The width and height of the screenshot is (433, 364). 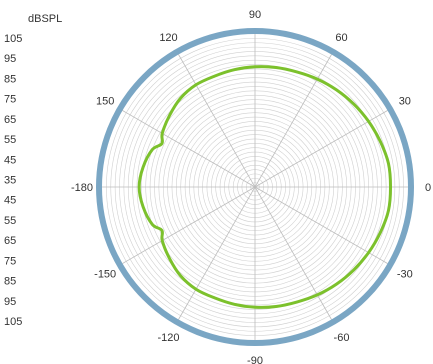 What do you see at coordinates (105, 102) in the screenshot?
I see `angle-label: 150` at bounding box center [105, 102].